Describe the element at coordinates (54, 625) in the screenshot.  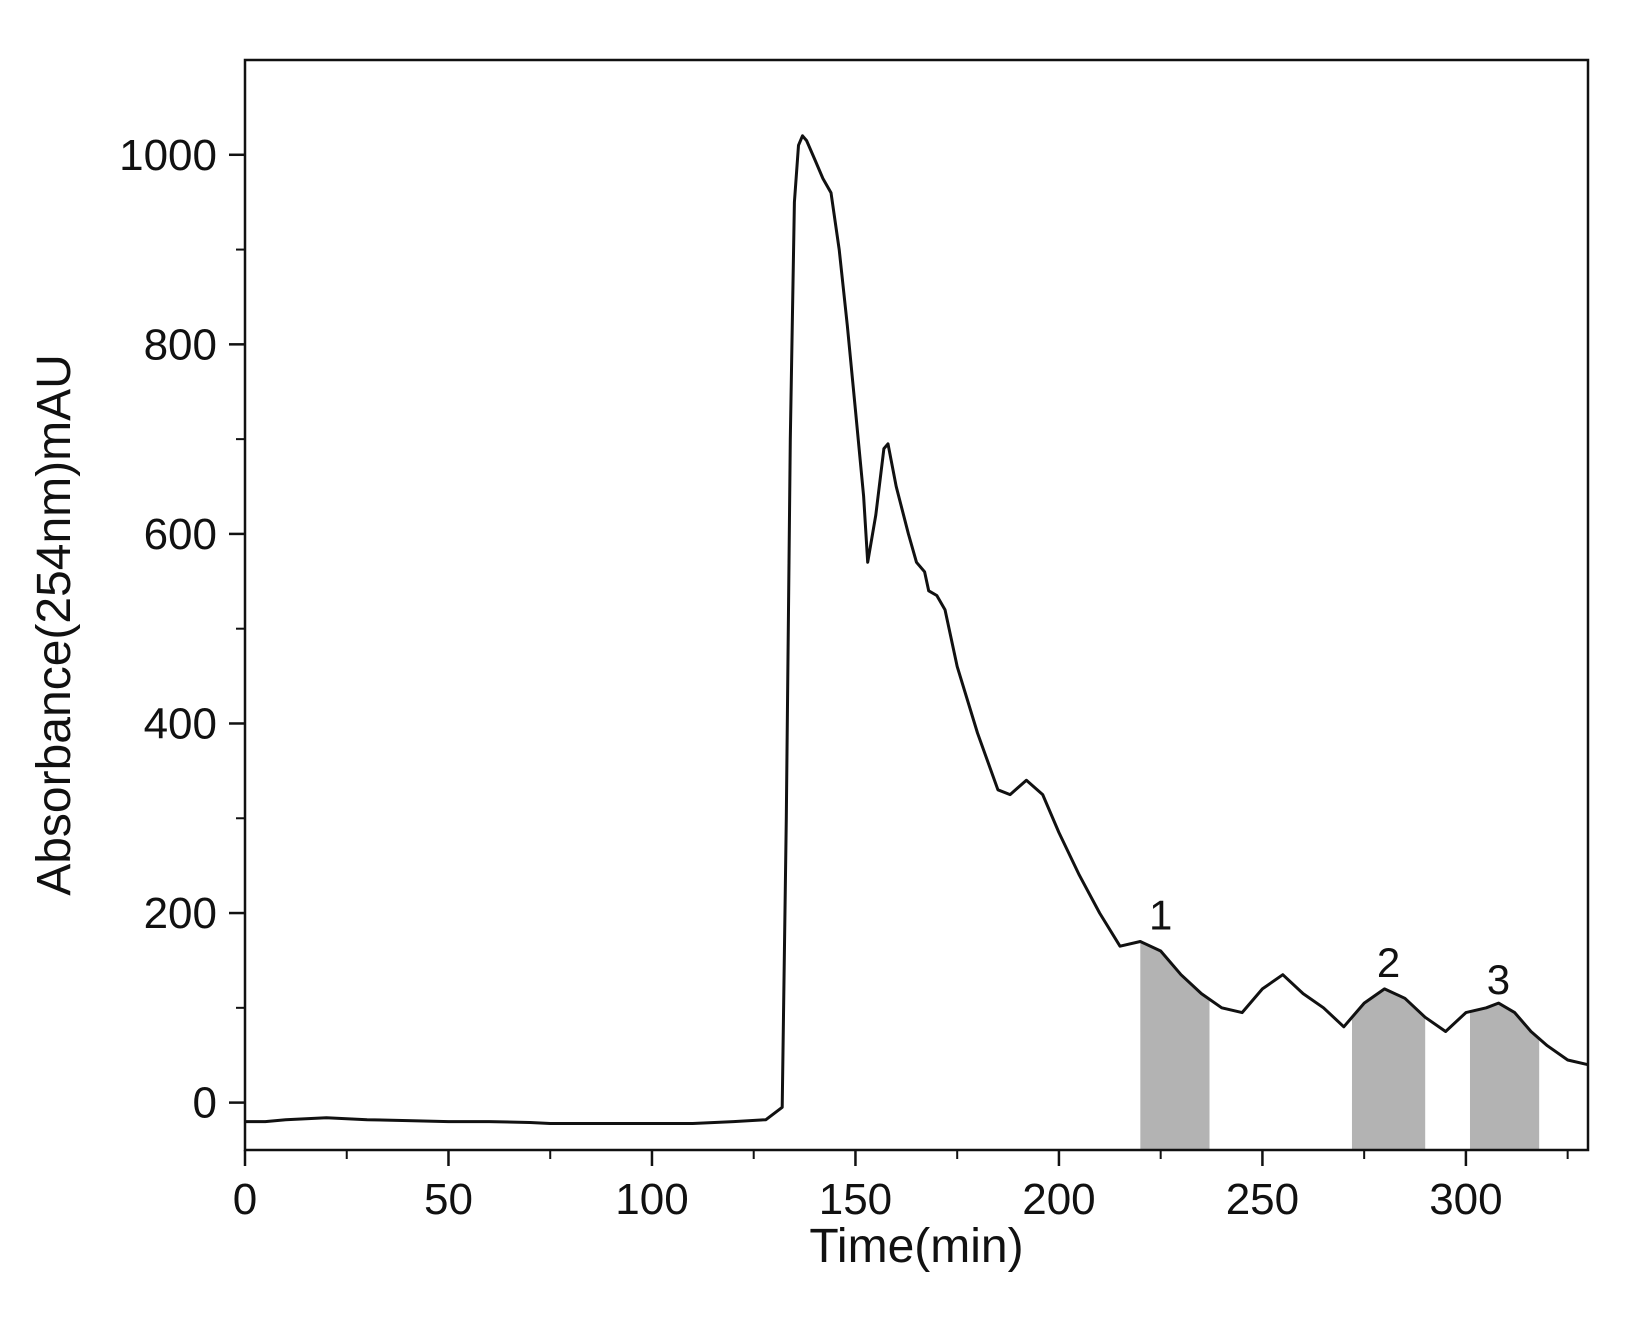
I see `y-axis-title: Absorbance(254nm)mAU` at that location.